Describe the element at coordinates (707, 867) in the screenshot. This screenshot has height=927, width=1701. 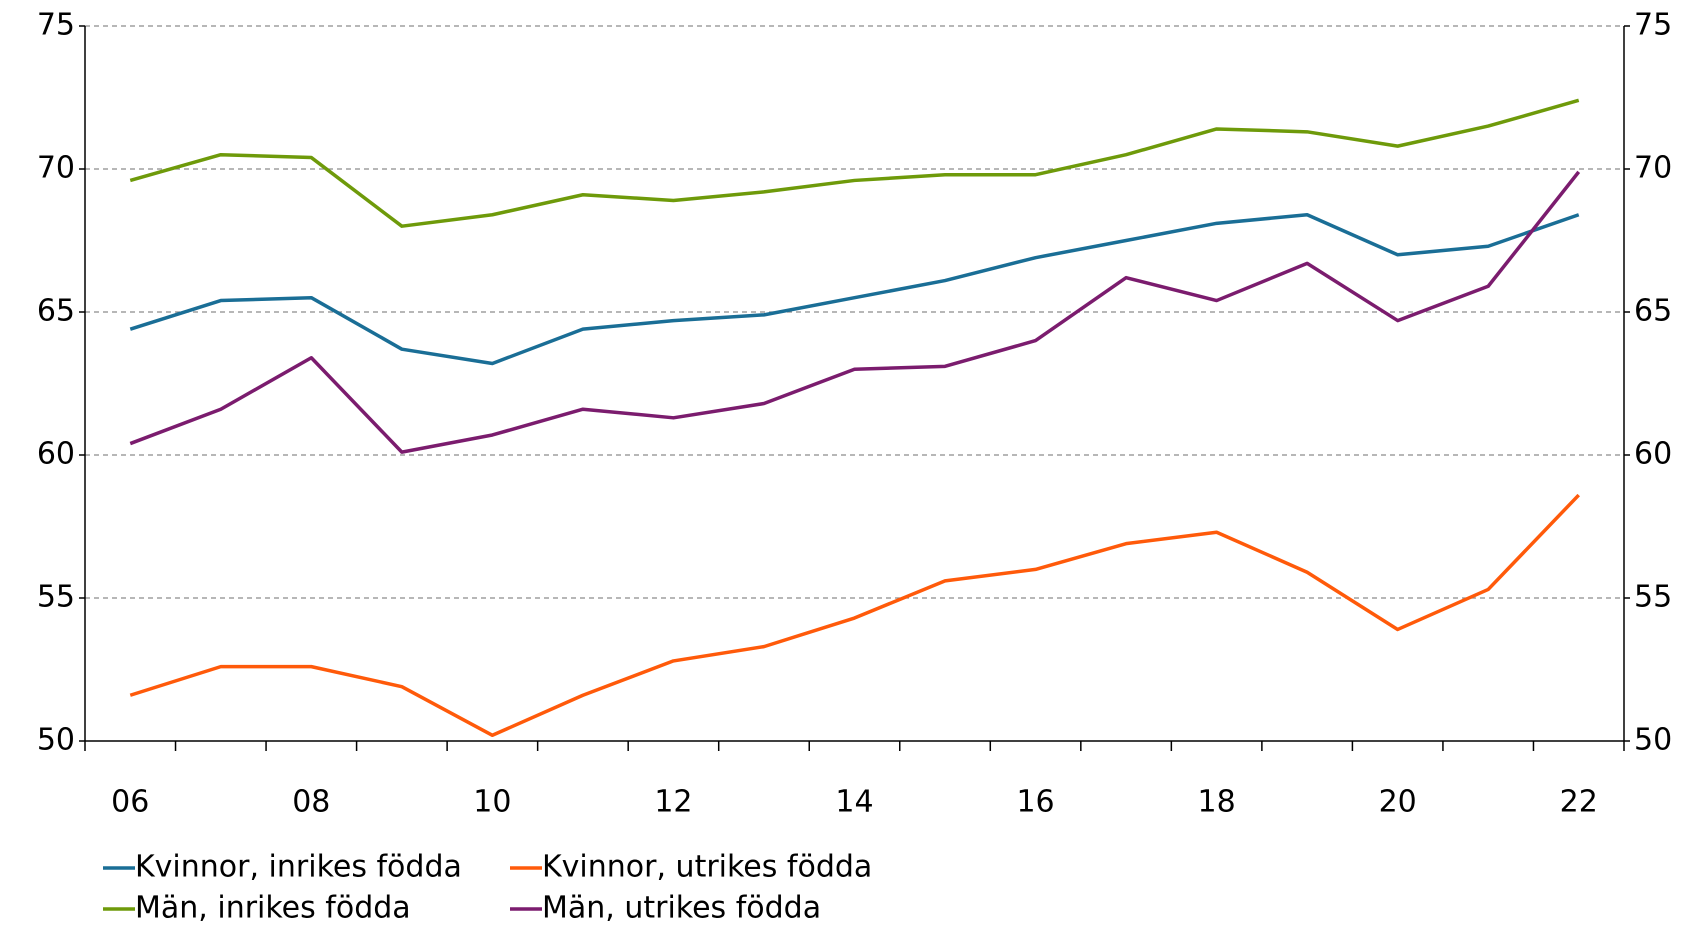
I see `legend-label: Kvinnor, utrikes födda` at that location.